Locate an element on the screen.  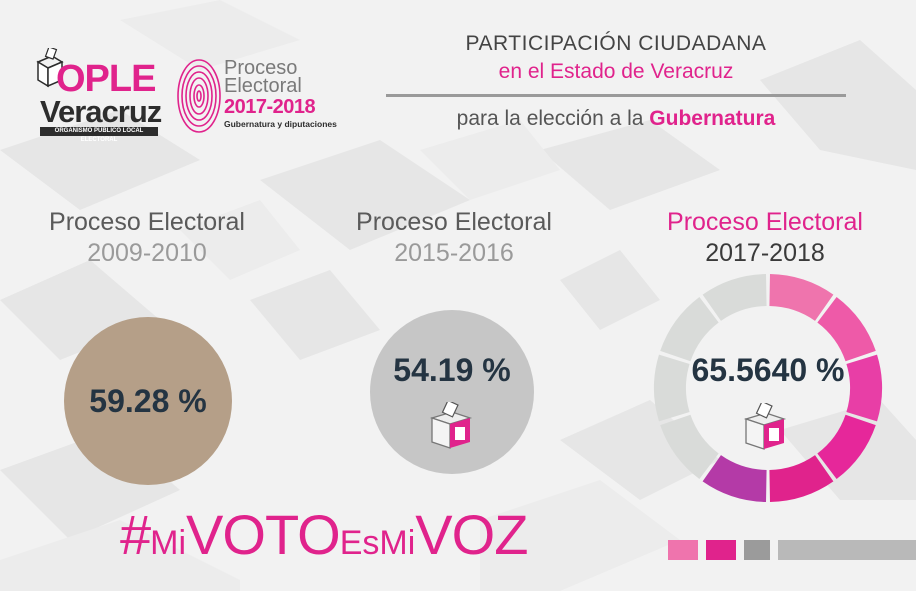
donut-center: 65.5640 % is located at coordinates (768, 370).